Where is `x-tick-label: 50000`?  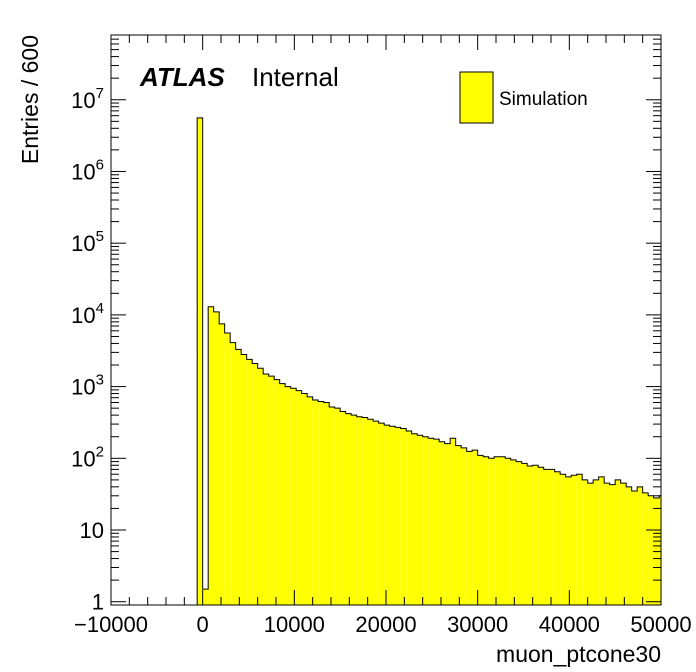
x-tick-label: 50000 is located at coordinates (660, 624).